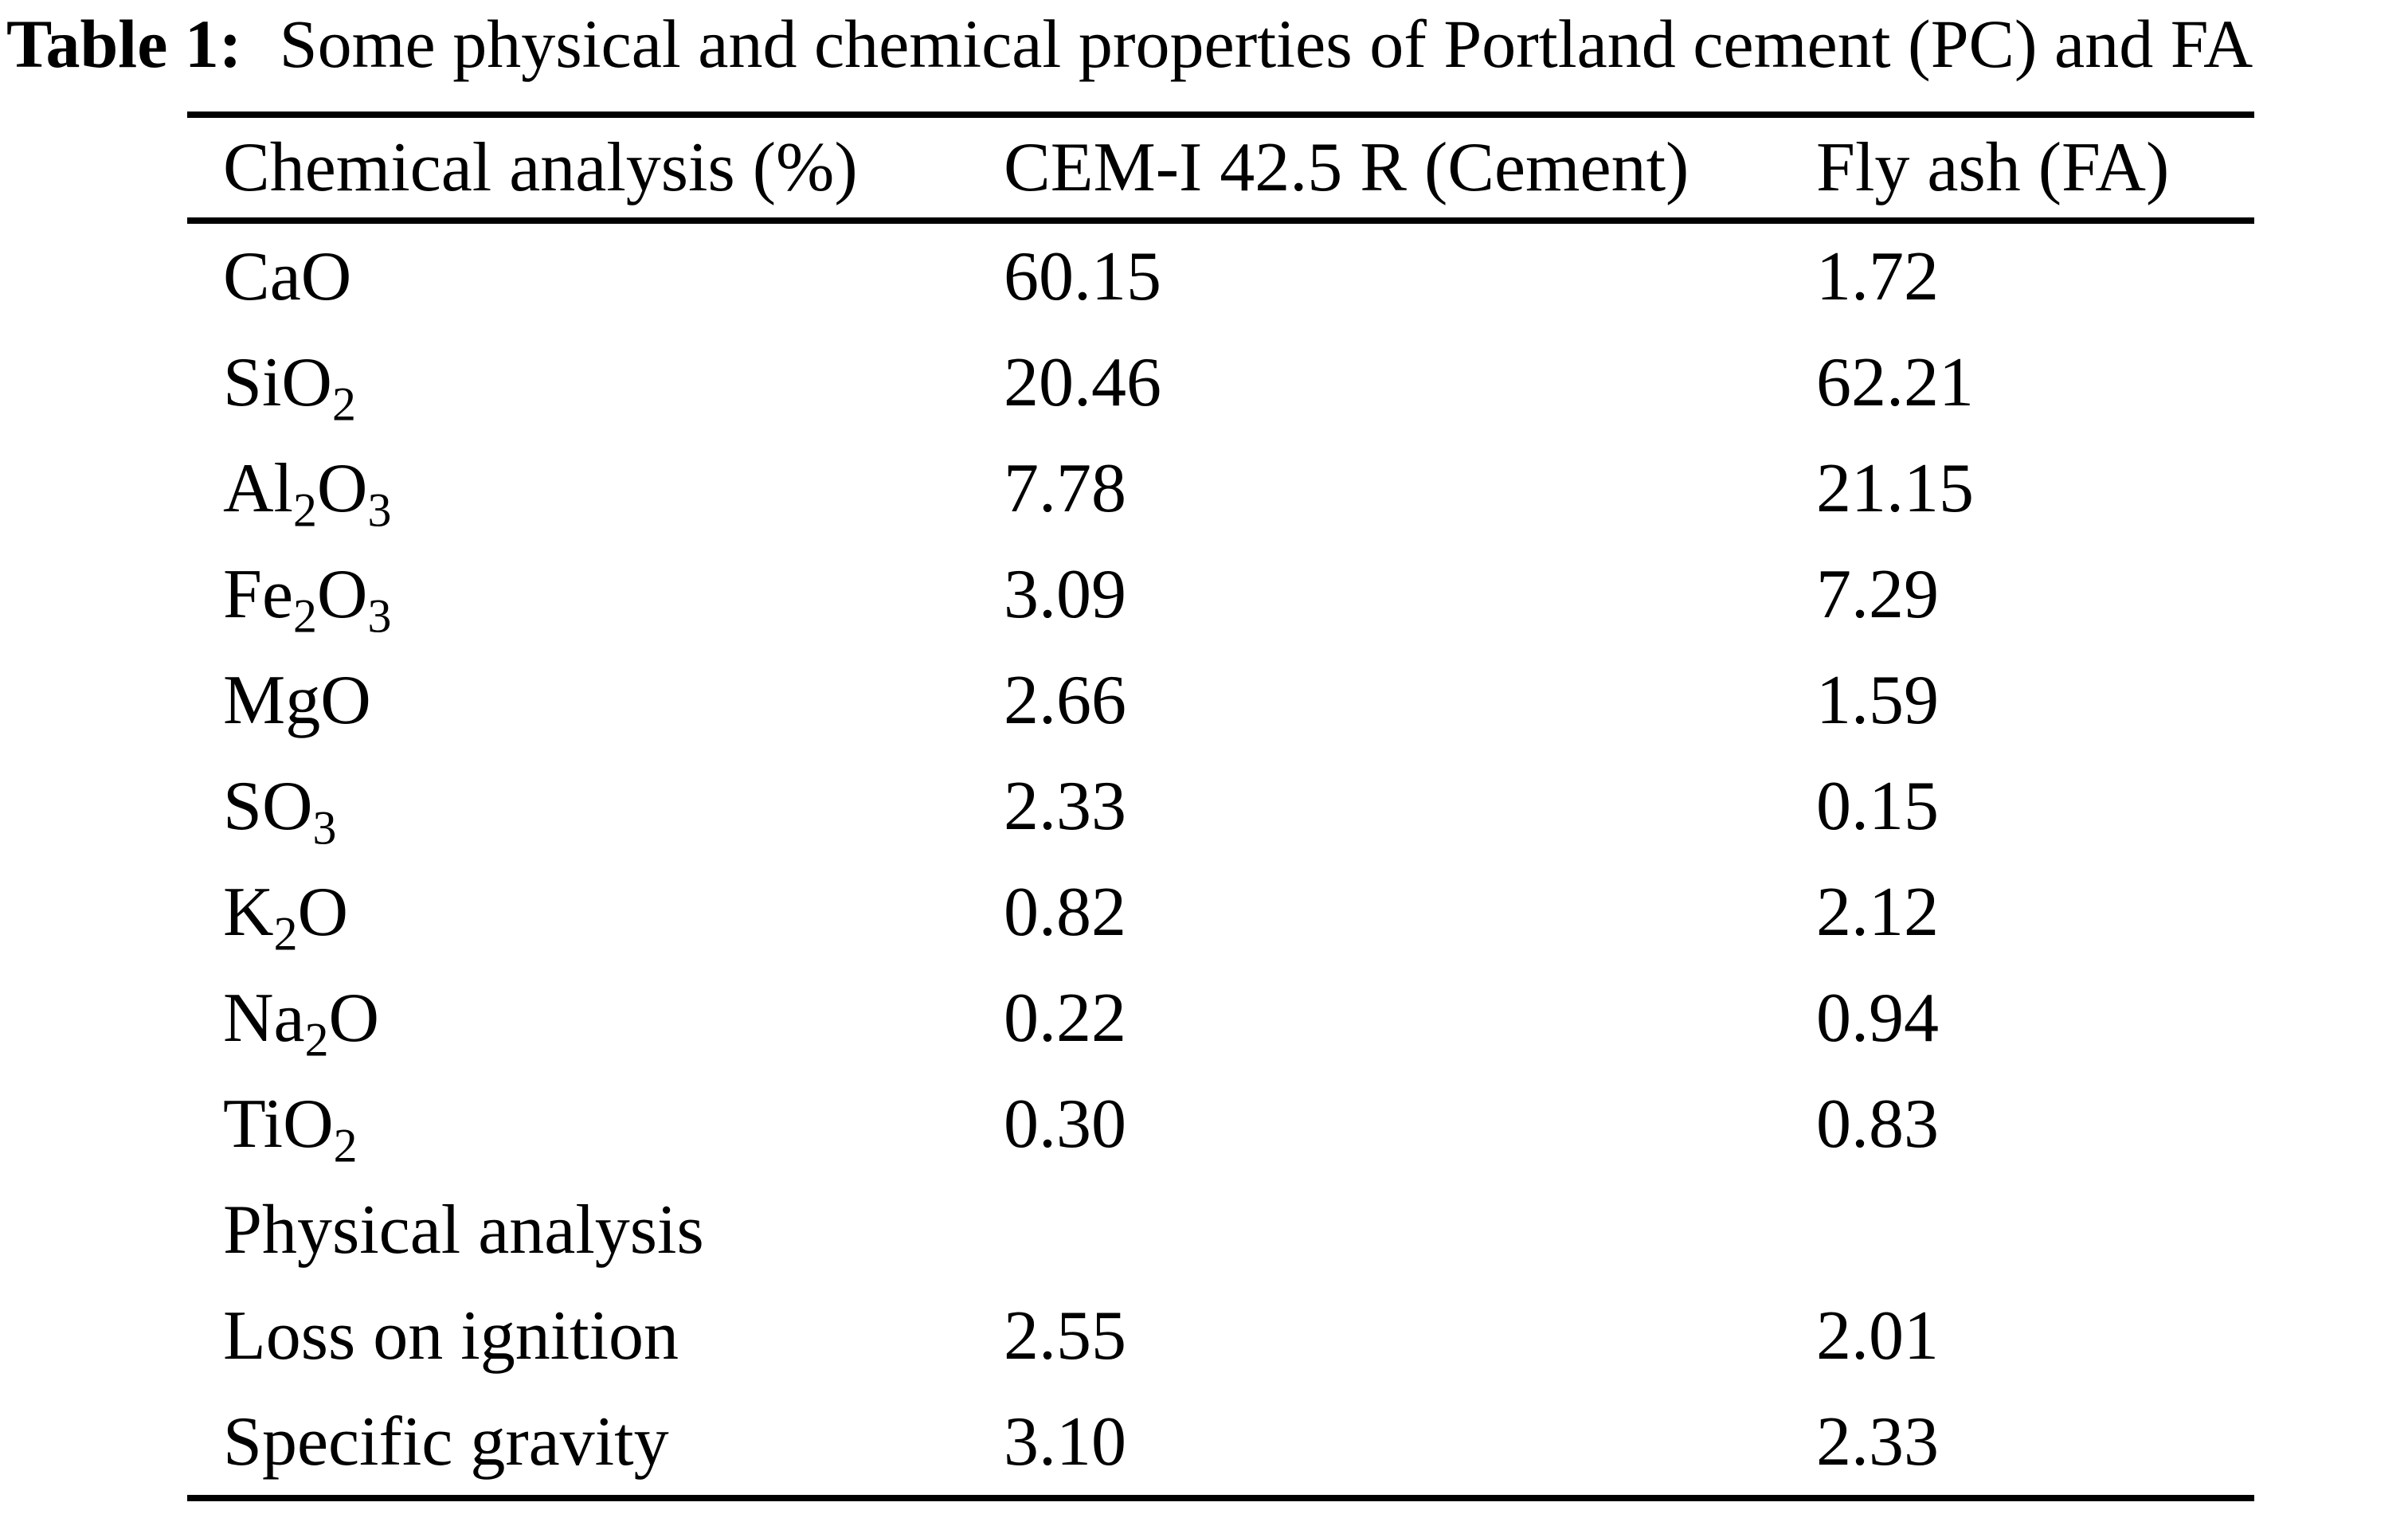  Describe the element at coordinates (2035, 1230) in the screenshot. I see `cell-fly-ash-value` at that location.